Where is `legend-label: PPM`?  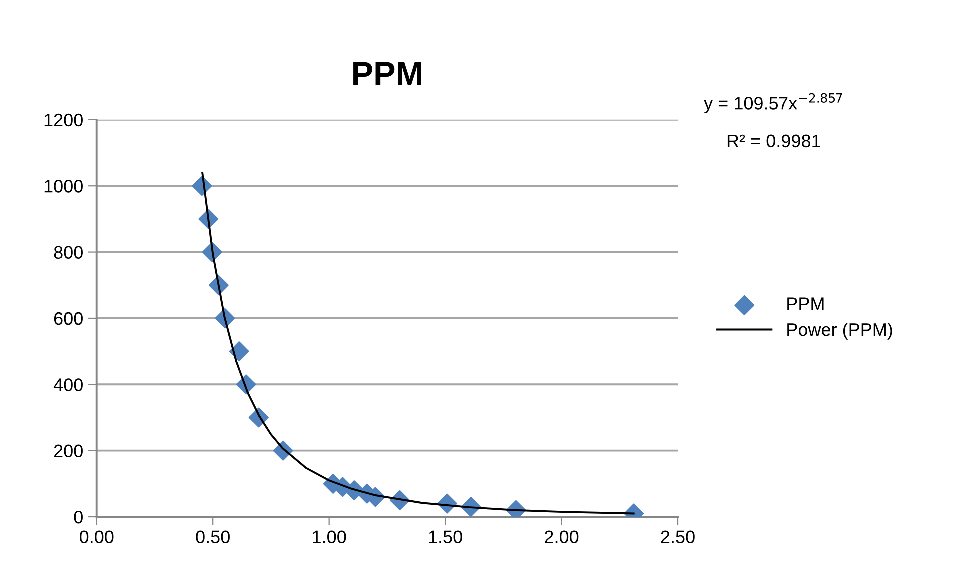 legend-label: PPM is located at coordinates (806, 304).